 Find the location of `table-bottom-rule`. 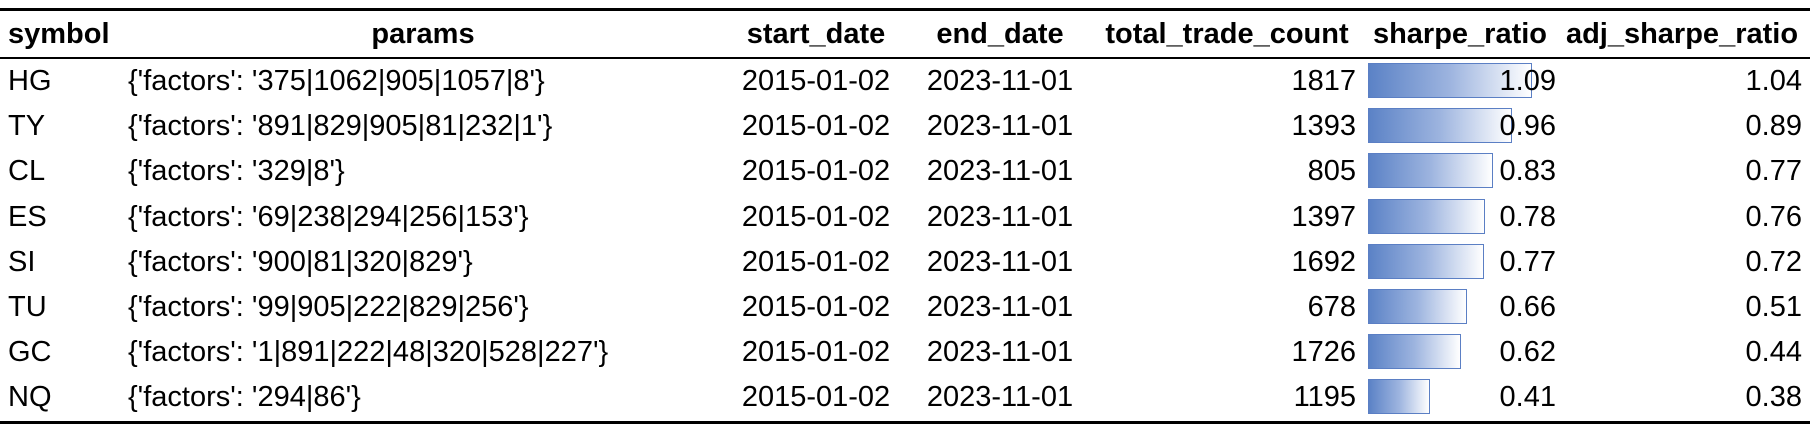

table-bottom-rule is located at coordinates (905, 422).